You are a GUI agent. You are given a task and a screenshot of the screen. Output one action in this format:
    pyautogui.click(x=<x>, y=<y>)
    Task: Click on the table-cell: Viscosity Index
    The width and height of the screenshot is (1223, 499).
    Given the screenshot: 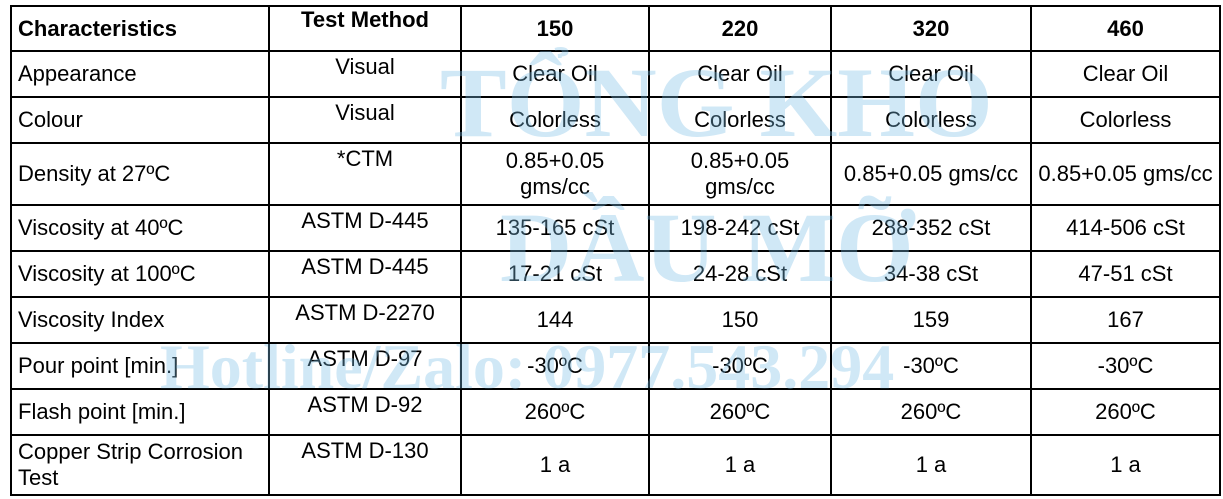 What is the action you would take?
    pyautogui.click(x=140, y=320)
    